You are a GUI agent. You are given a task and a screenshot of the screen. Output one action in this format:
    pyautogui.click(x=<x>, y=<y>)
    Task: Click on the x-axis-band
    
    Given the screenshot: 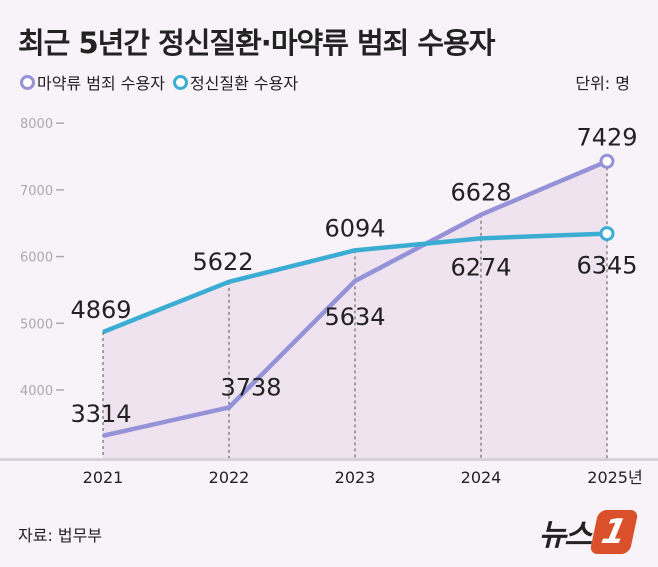 What is the action you would take?
    pyautogui.click(x=329, y=459)
    